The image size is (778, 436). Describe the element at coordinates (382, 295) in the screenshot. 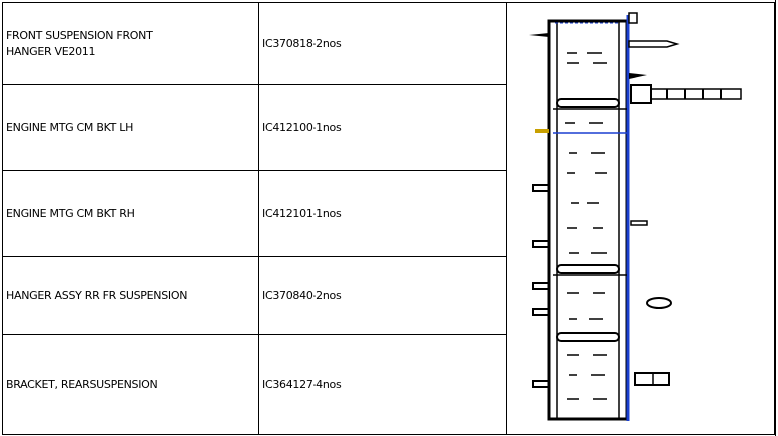

I see `part-number-qty: IC370840-2nos` at that location.